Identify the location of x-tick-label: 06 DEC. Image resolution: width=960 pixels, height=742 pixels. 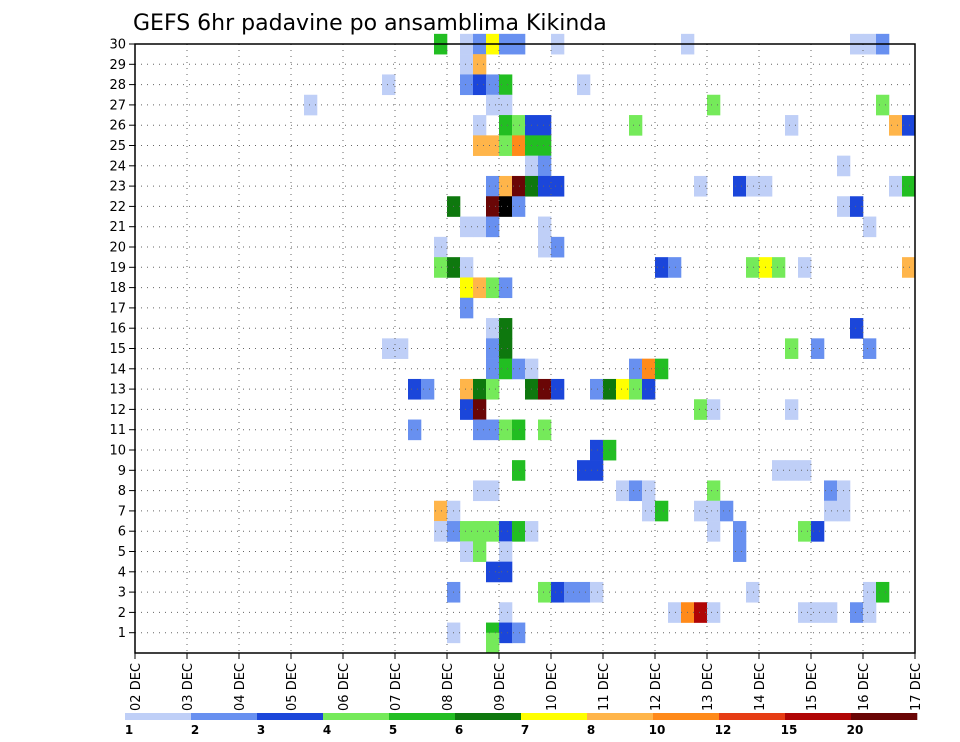
(344, 687).